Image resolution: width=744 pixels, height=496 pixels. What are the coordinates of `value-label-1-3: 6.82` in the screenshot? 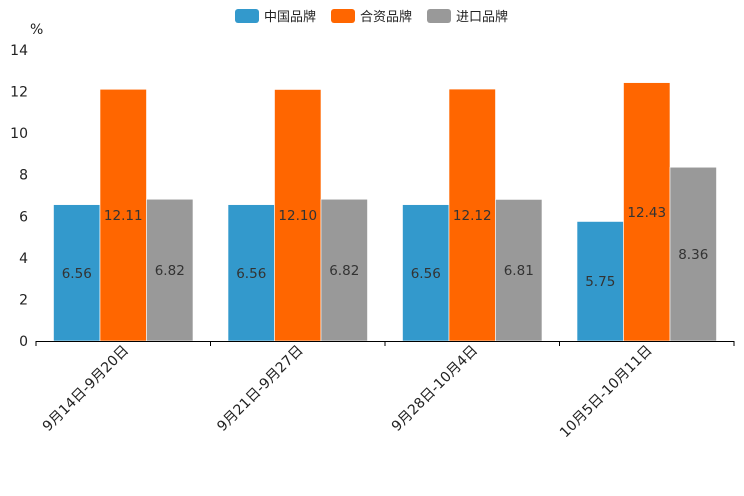 It's located at (170, 271).